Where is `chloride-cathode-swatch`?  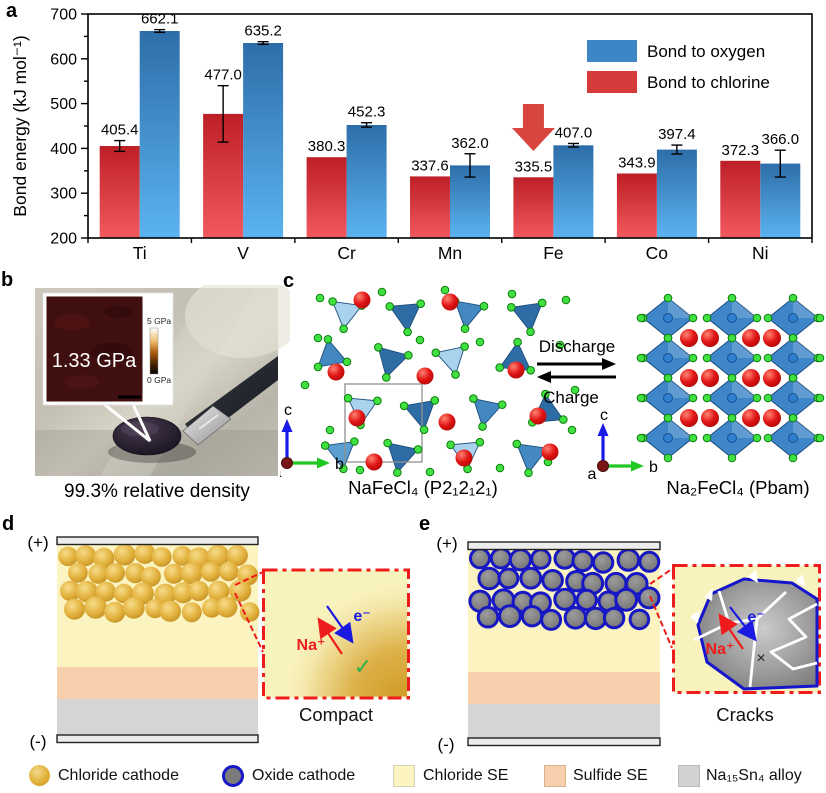
chloride-cathode-swatch is located at coordinates (39, 775).